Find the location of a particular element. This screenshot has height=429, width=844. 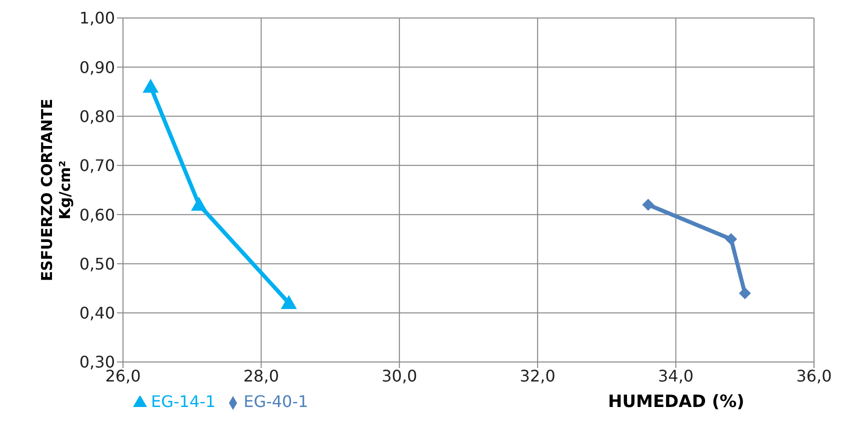

x-tick-label: 30,0 is located at coordinates (400, 376).